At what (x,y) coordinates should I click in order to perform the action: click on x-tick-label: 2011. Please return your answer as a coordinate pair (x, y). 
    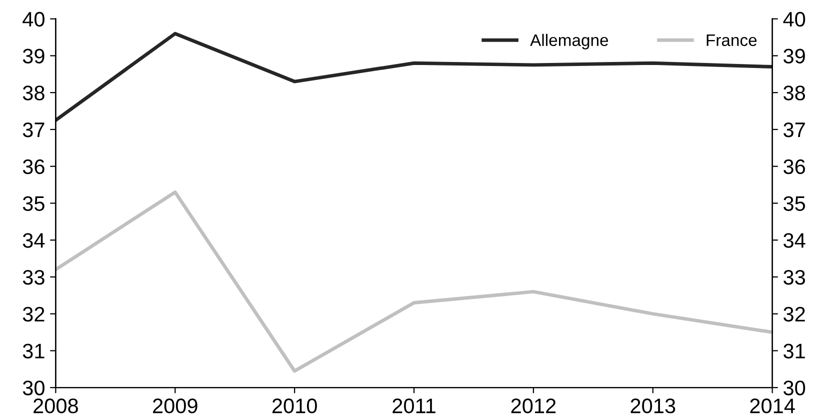
    Looking at the image, I should click on (414, 406).